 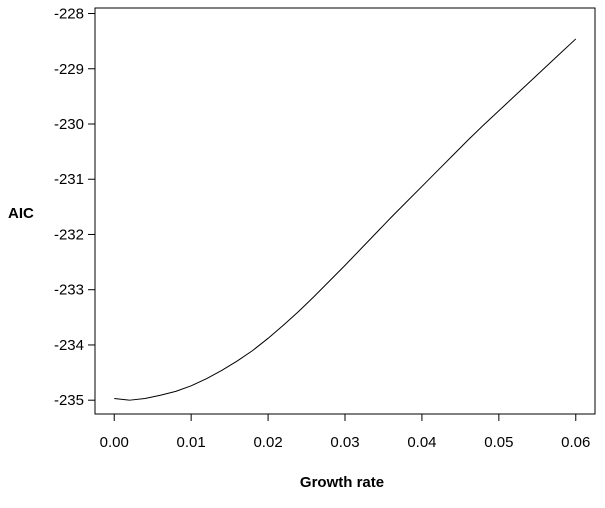 I want to click on y-axis: -235 -234 -233 -232 -231 -230 -229 -228, so click(x=75, y=207).